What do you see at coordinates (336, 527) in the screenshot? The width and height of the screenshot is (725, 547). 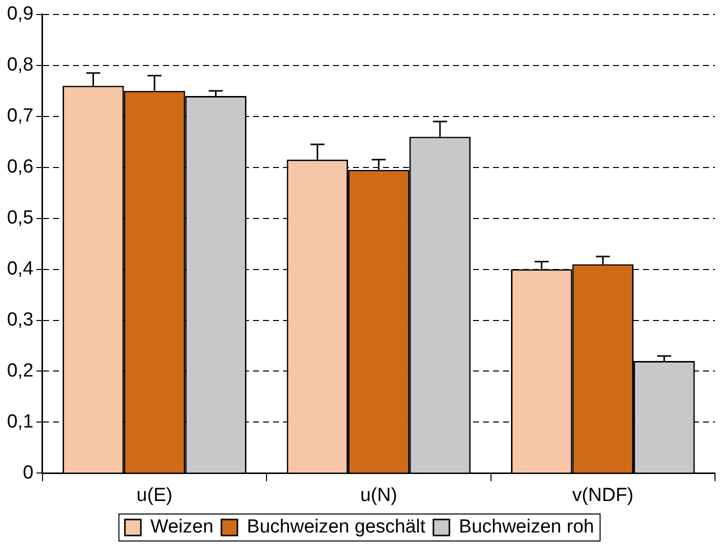 I see `legend-label: Buchweizen geschält` at bounding box center [336, 527].